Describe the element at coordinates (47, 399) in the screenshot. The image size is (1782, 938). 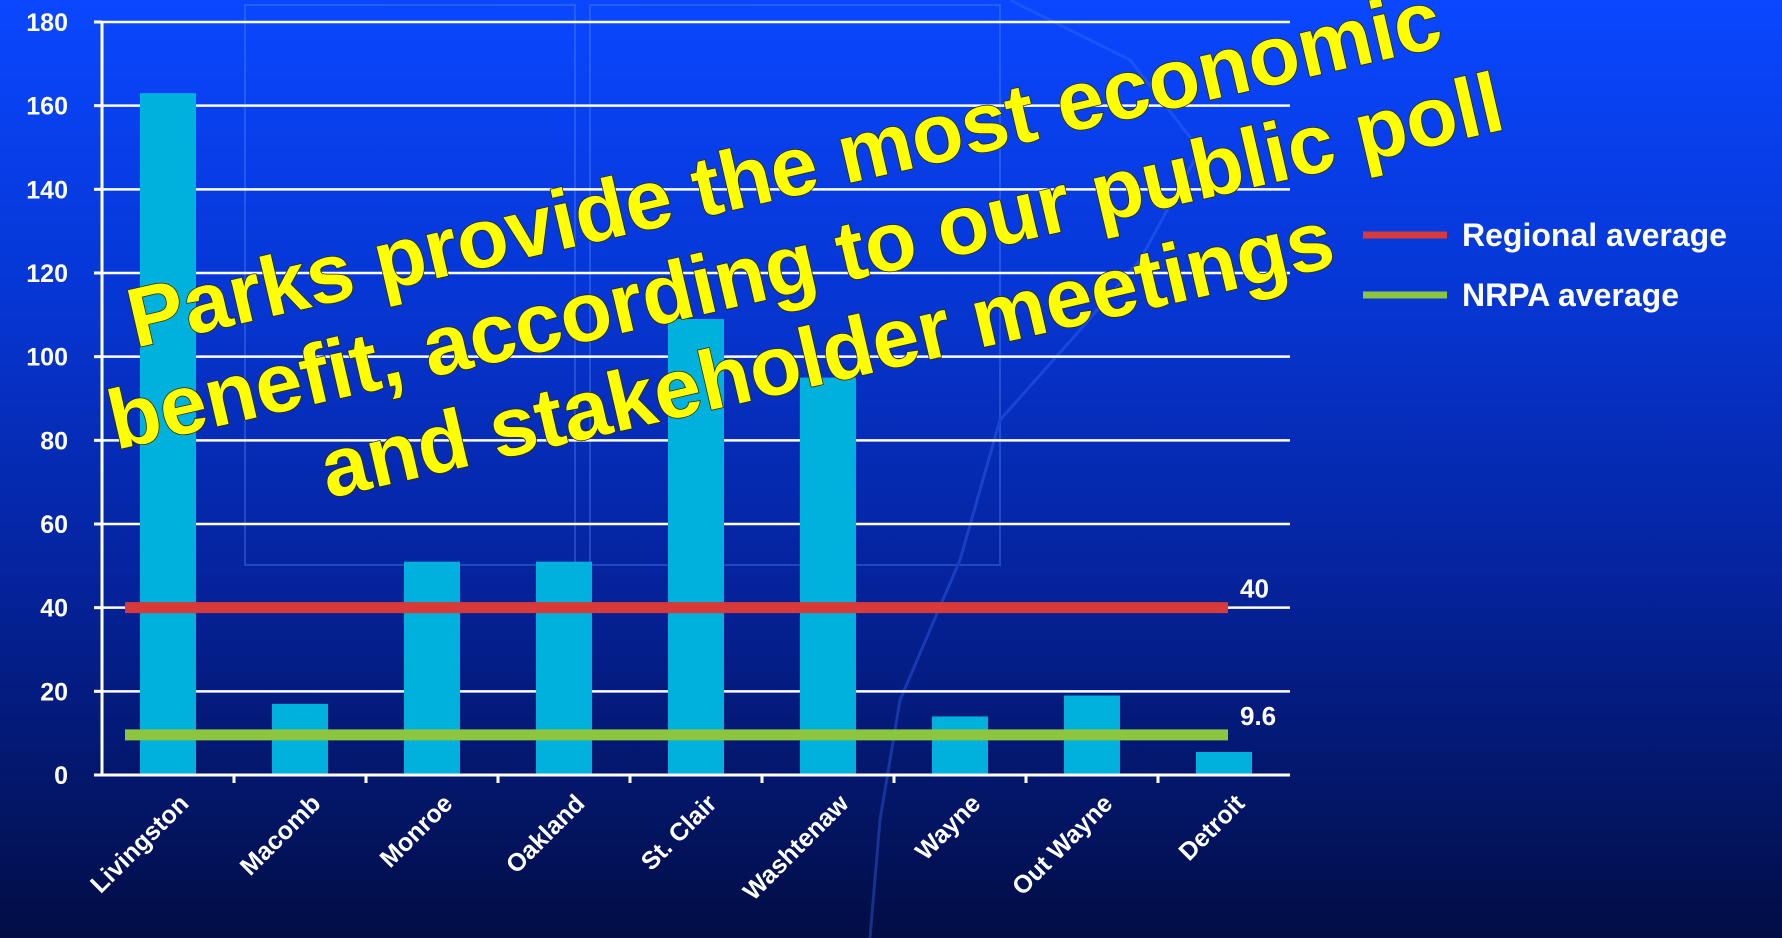
I see `y-tick-labels: 0 20 40 60 80 100 120 140 160 180` at that location.